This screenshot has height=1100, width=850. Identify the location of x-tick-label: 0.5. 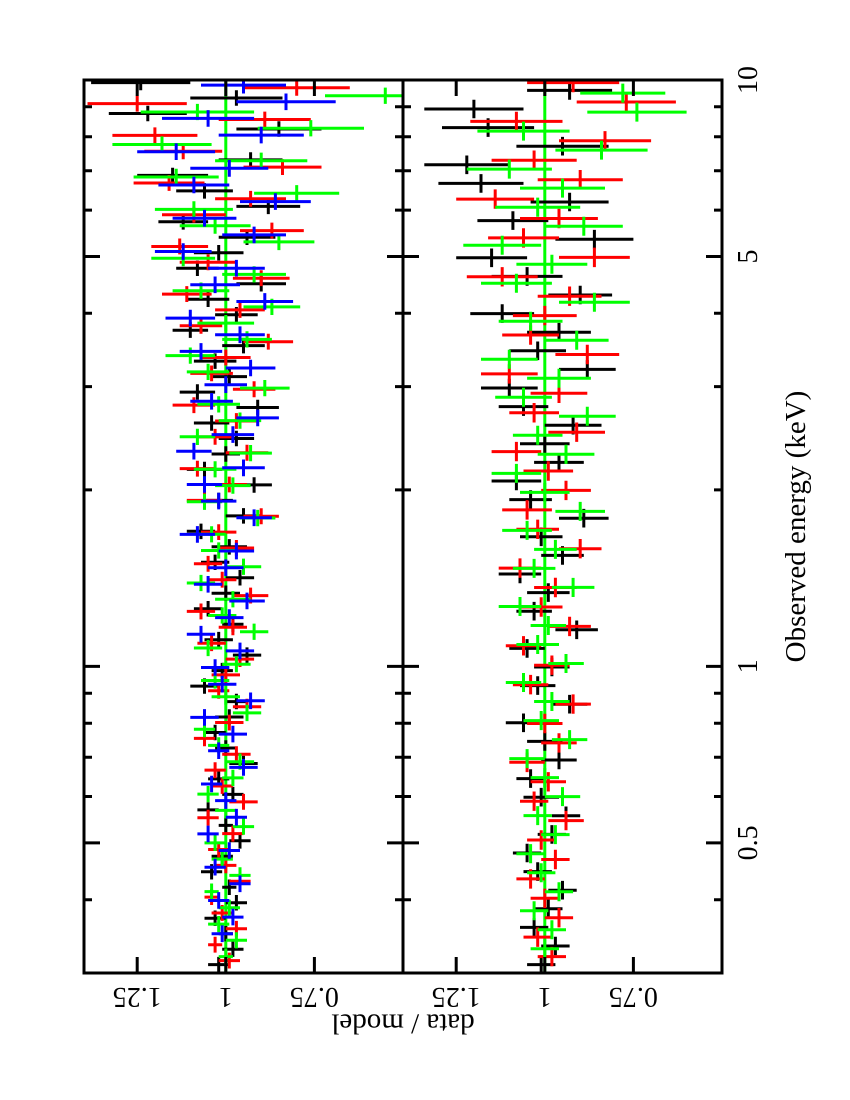
(748, 842).